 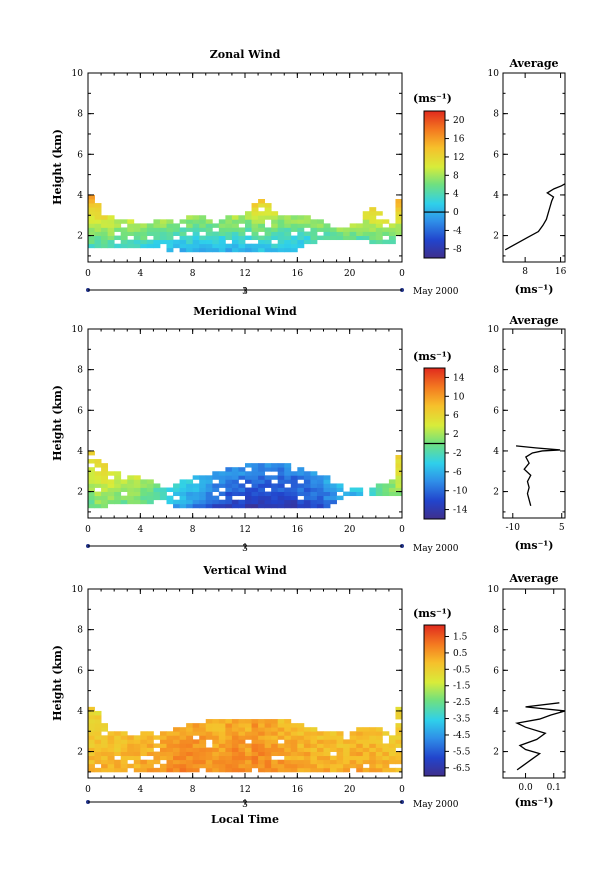 I want to click on date-label: May 2000, so click(x=436, y=805).